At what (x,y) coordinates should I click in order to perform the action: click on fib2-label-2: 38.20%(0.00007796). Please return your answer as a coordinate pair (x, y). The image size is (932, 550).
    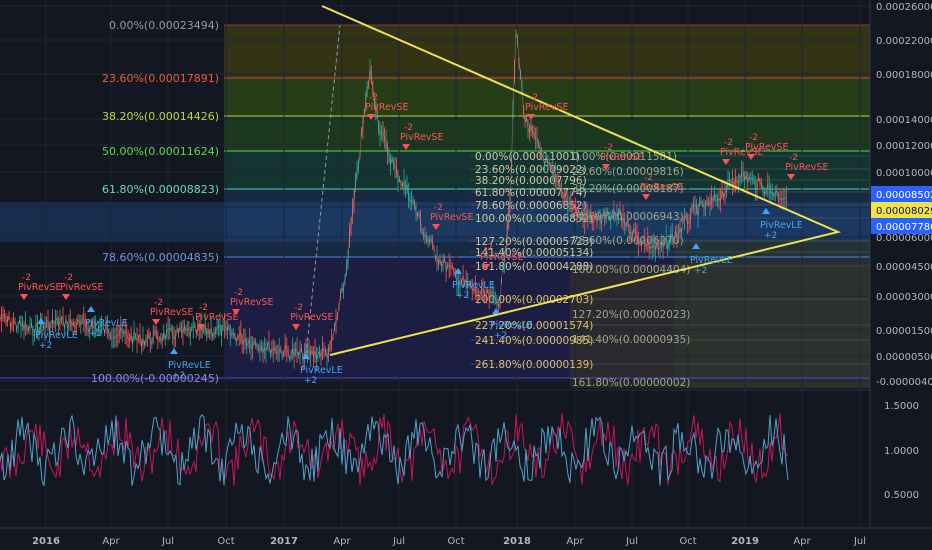
    Looking at the image, I should click on (531, 181).